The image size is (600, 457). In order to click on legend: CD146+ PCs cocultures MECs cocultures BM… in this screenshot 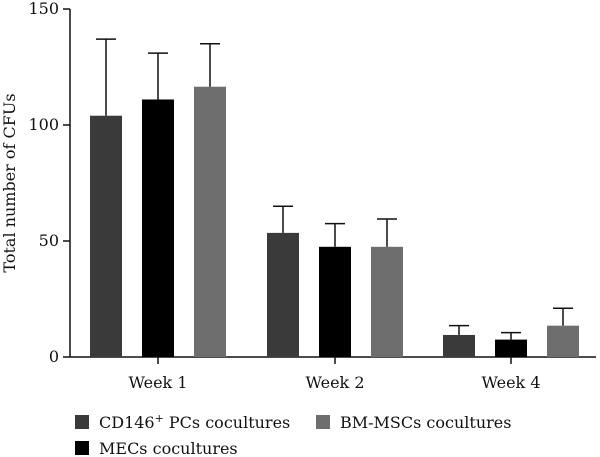, I will do `click(293, 434)`.